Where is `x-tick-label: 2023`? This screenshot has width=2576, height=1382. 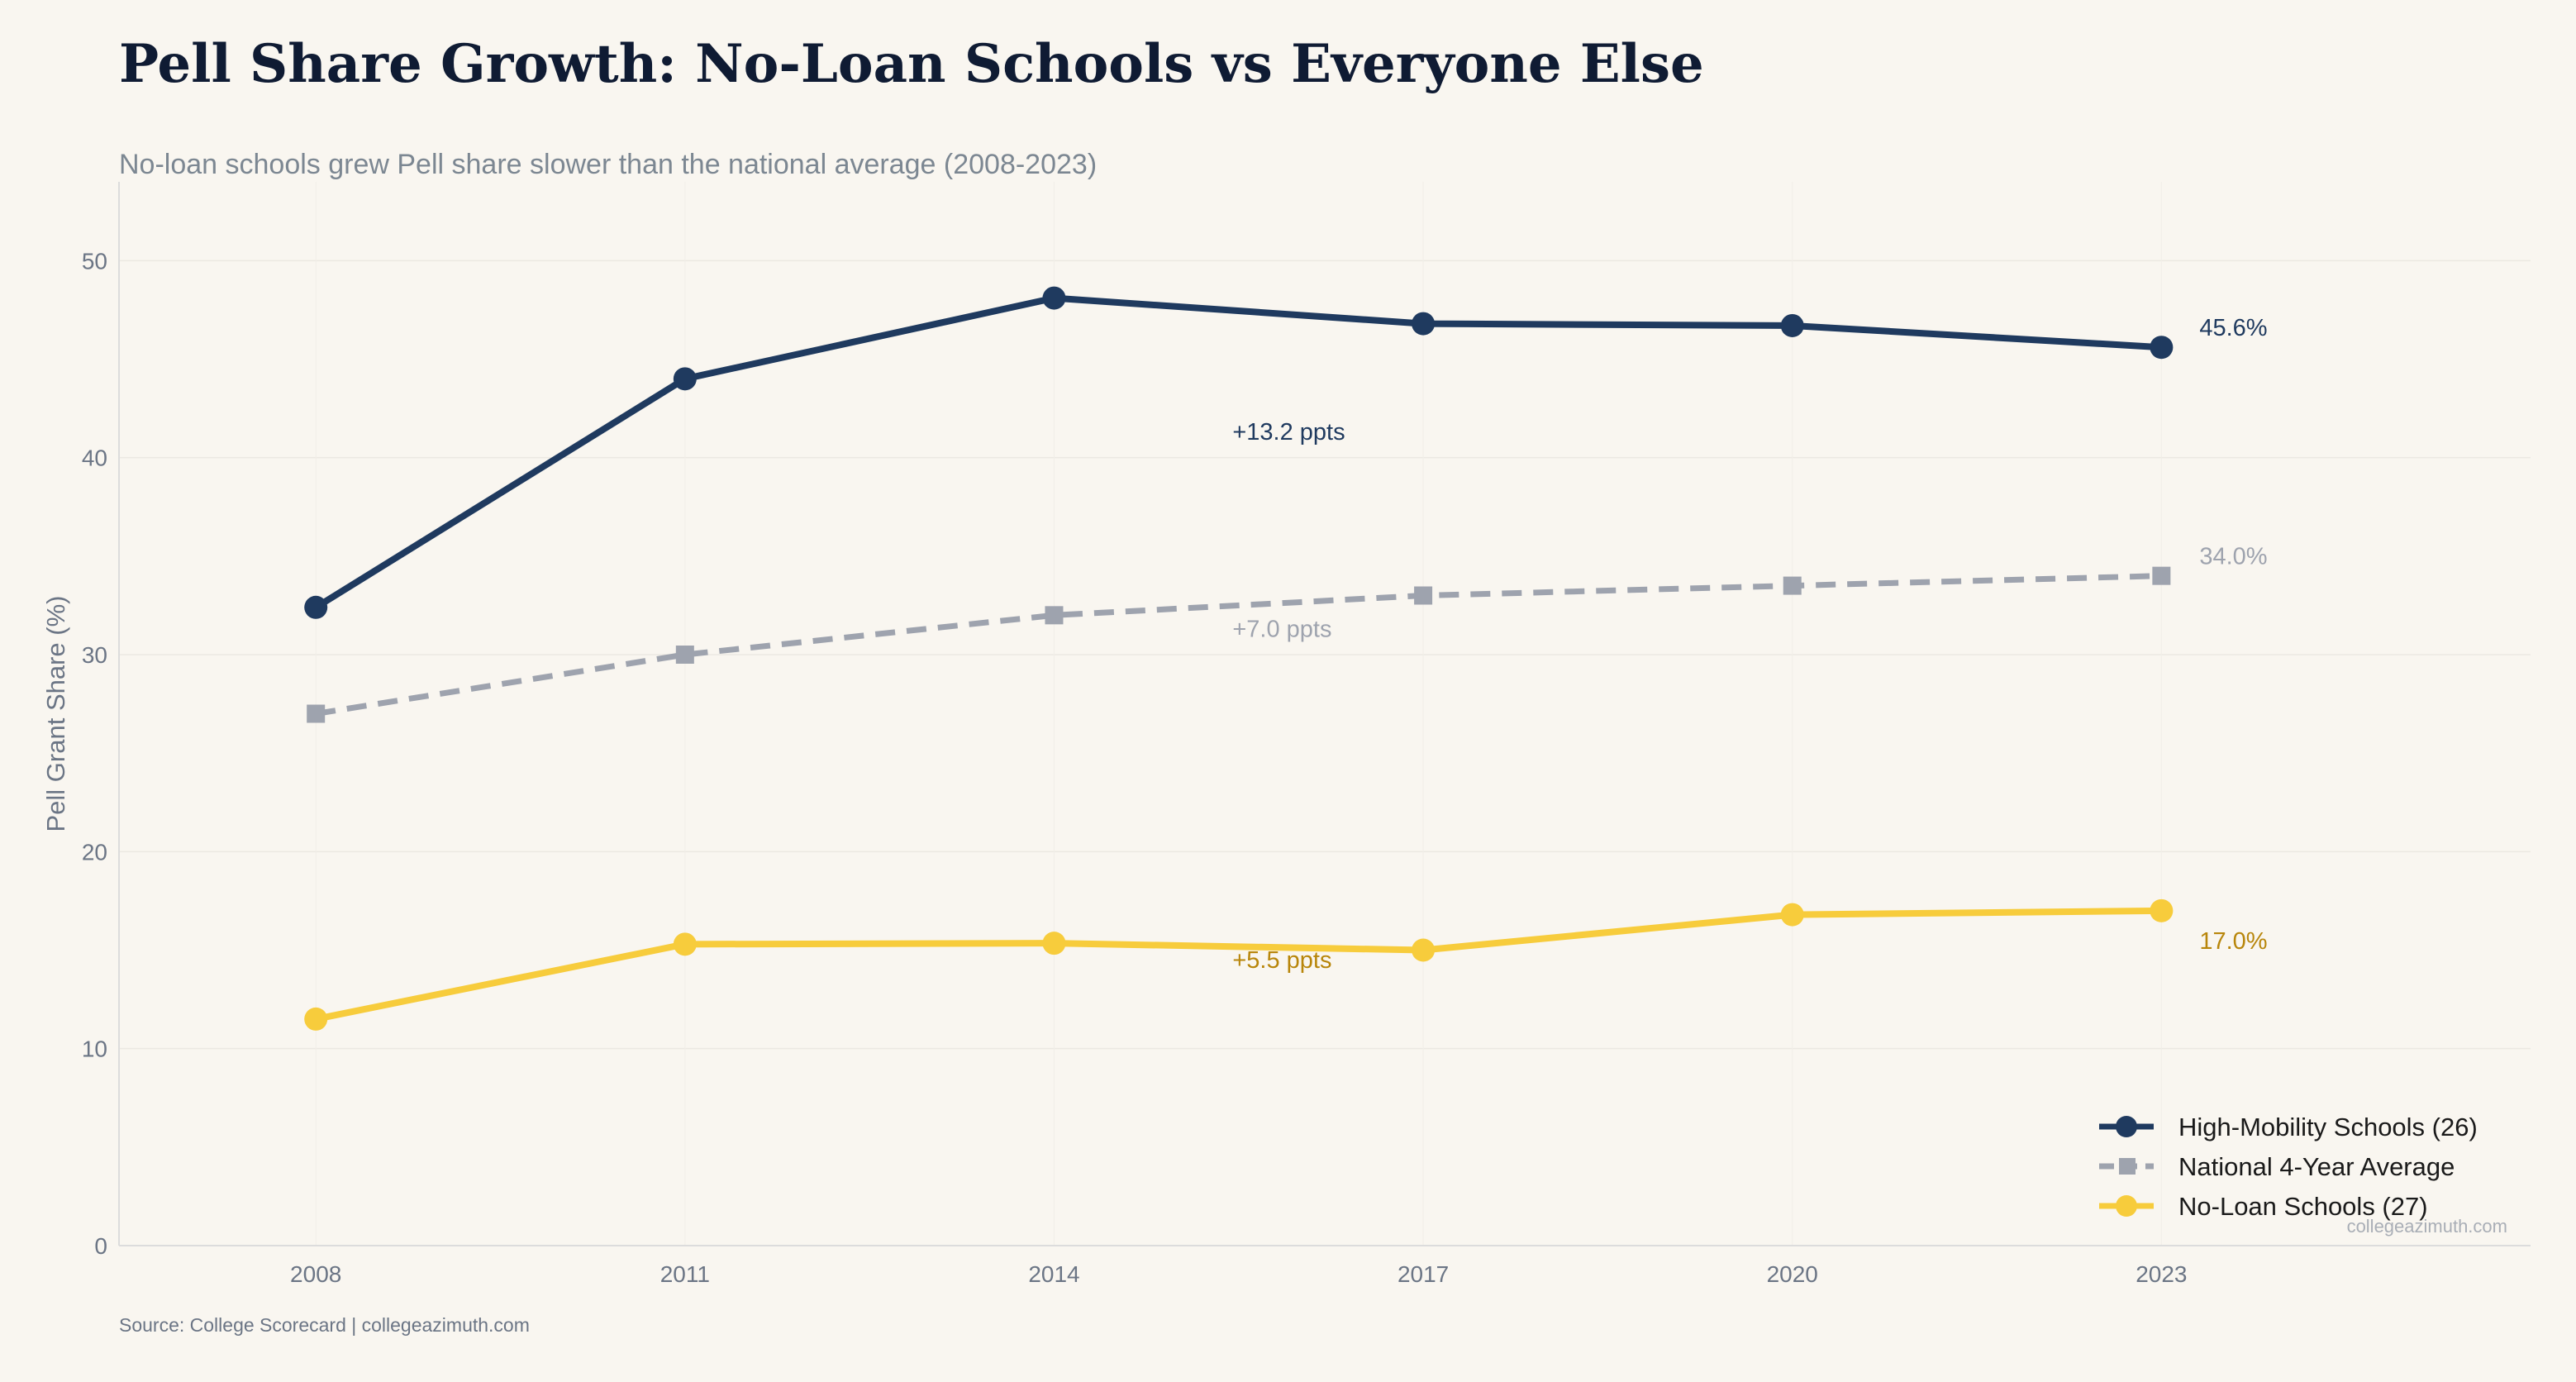 x-tick-label: 2023 is located at coordinates (2161, 1274).